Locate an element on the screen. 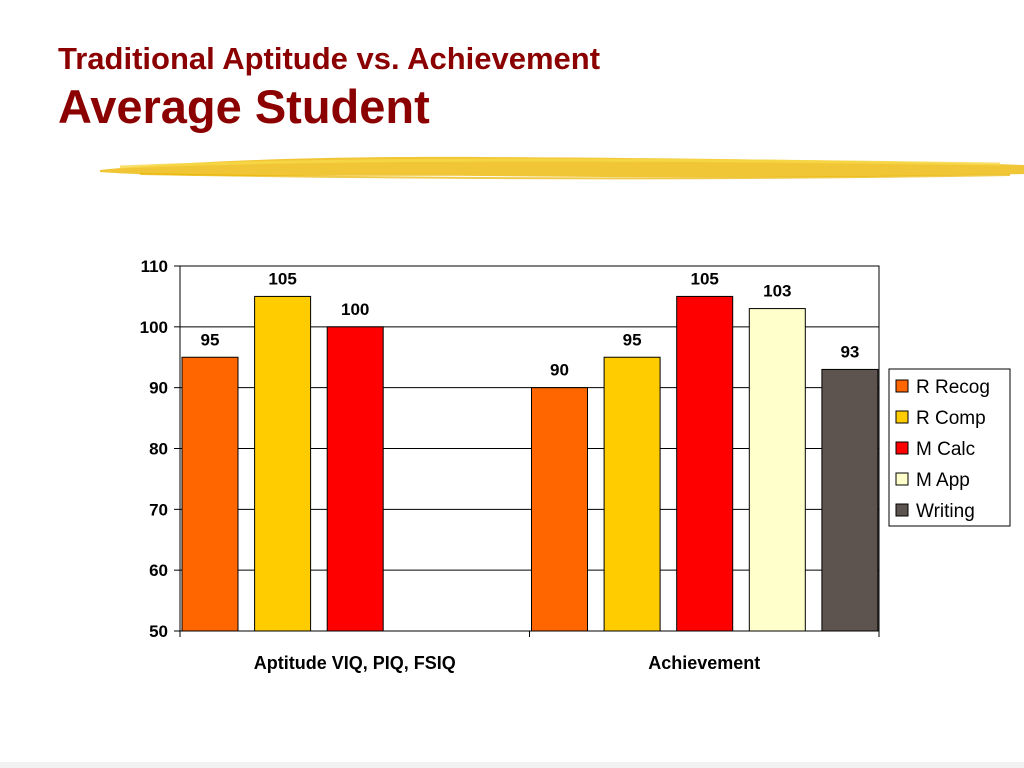 The image size is (1024, 768). y-tick-label: 70 is located at coordinates (158, 509).